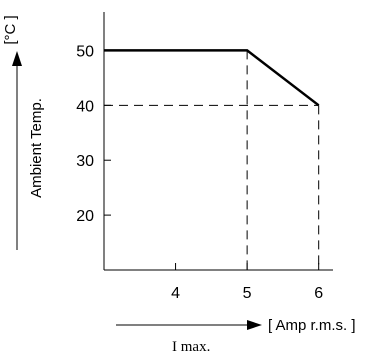  I want to click on series-group, so click(212, 78).